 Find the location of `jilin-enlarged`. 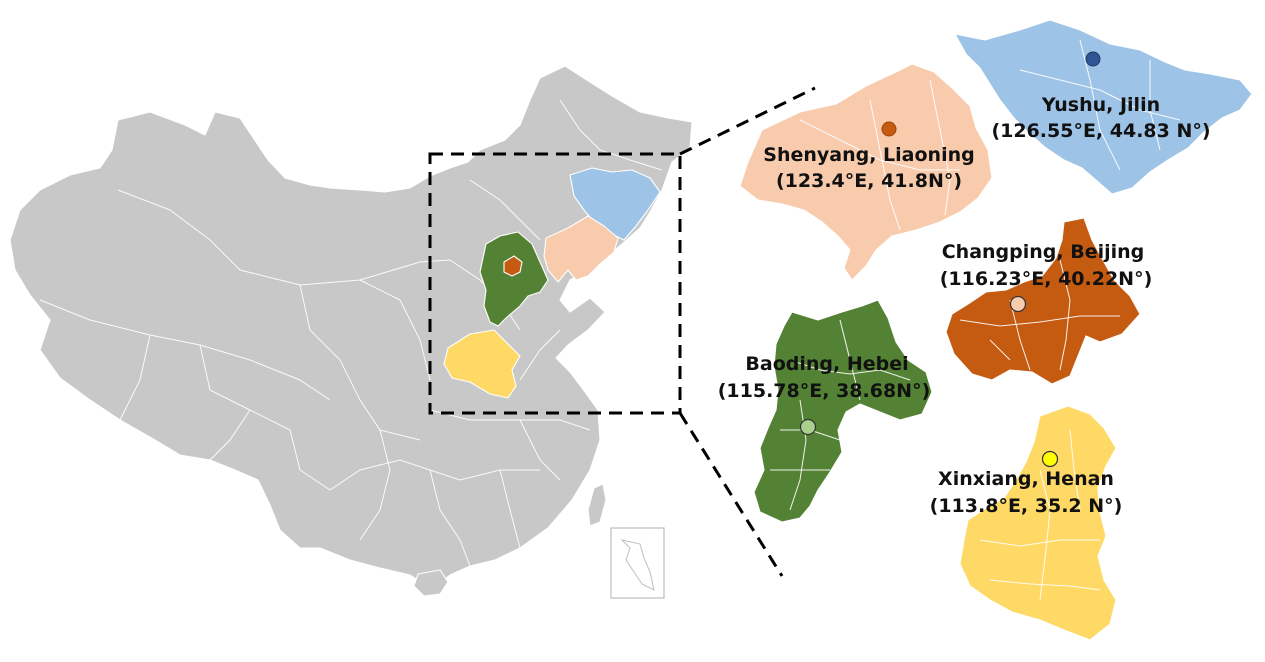

jilin-enlarged is located at coordinates (1103, 107).